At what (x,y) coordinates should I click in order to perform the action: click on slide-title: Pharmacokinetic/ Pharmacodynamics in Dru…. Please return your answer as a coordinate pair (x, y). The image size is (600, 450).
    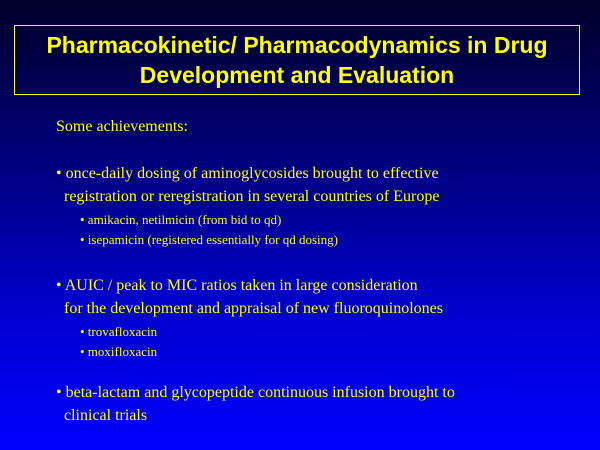
    Looking at the image, I should click on (297, 60).